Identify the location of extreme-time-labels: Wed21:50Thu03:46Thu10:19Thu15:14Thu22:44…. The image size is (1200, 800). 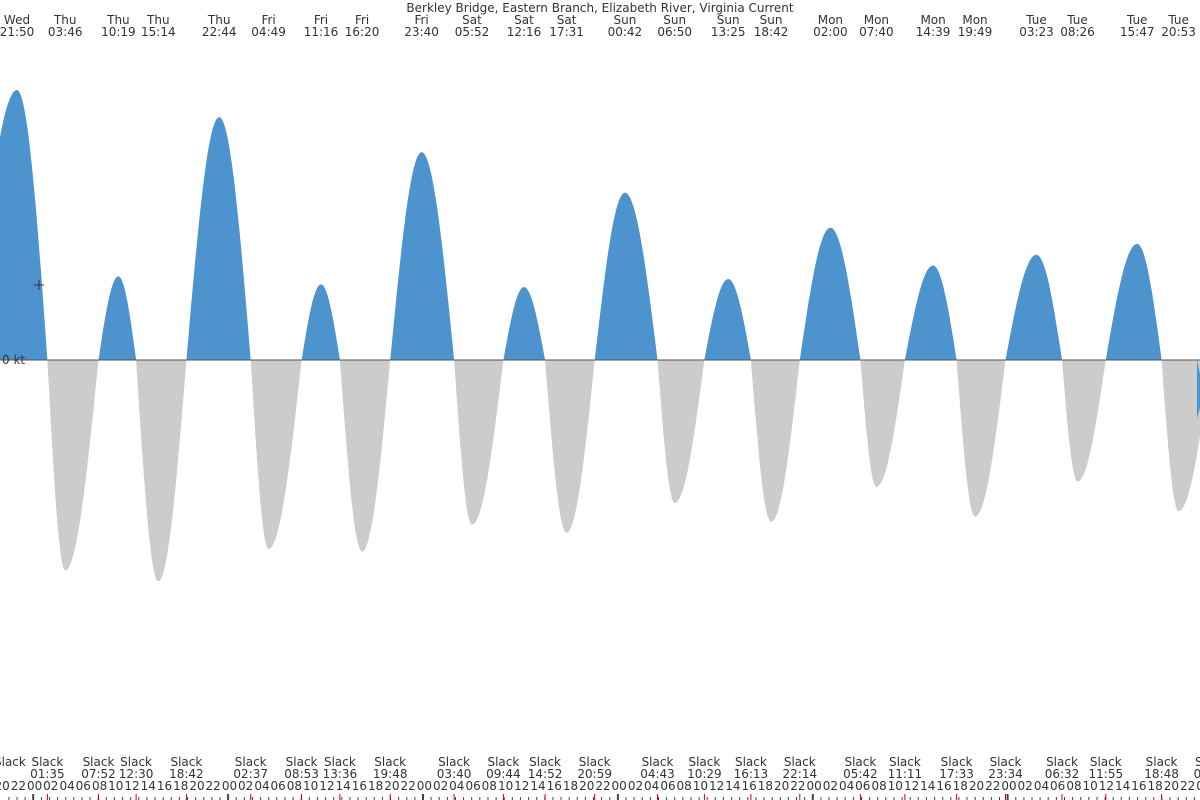
(598, 26).